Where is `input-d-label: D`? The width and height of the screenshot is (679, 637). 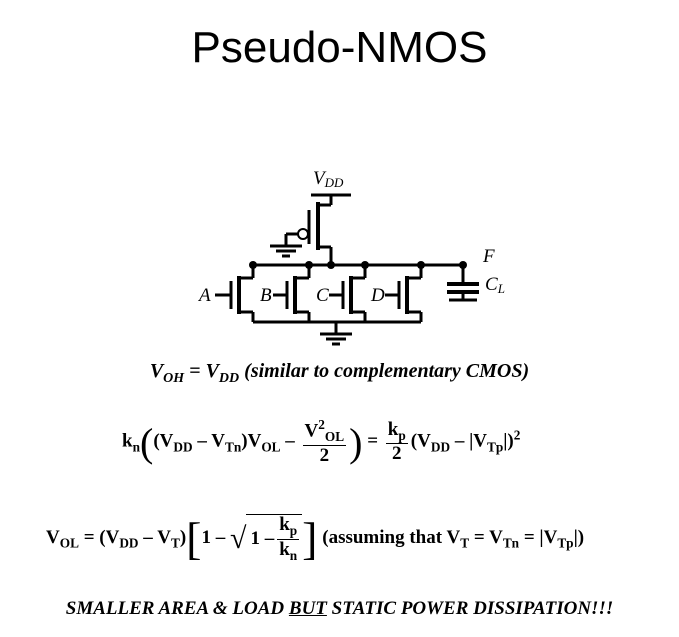 input-d-label: D is located at coordinates (377, 295).